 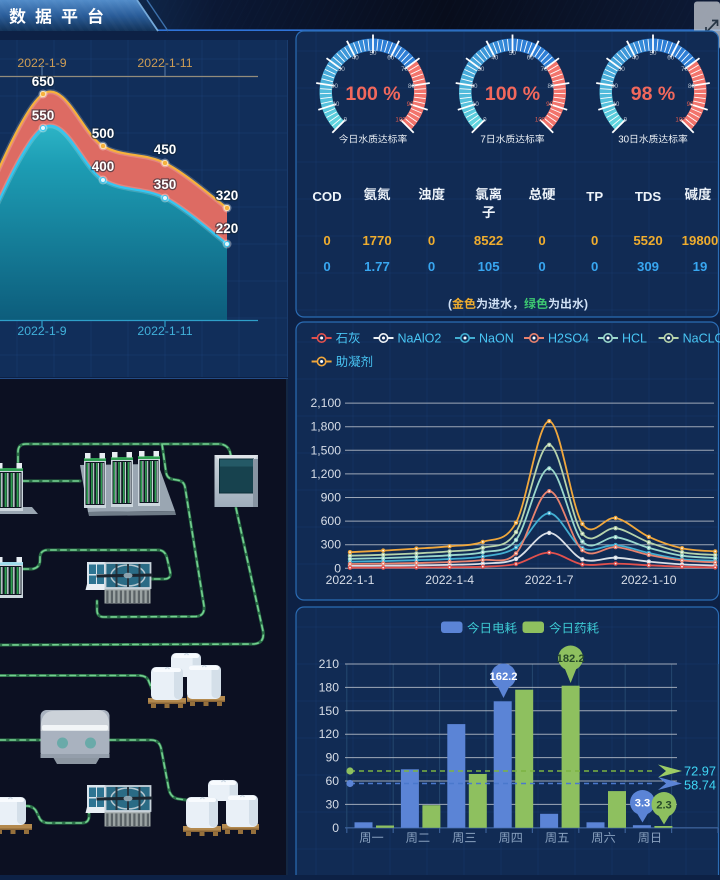 What do you see at coordinates (496, 339) in the screenshot?
I see `svg-text: NaON` at bounding box center [496, 339].